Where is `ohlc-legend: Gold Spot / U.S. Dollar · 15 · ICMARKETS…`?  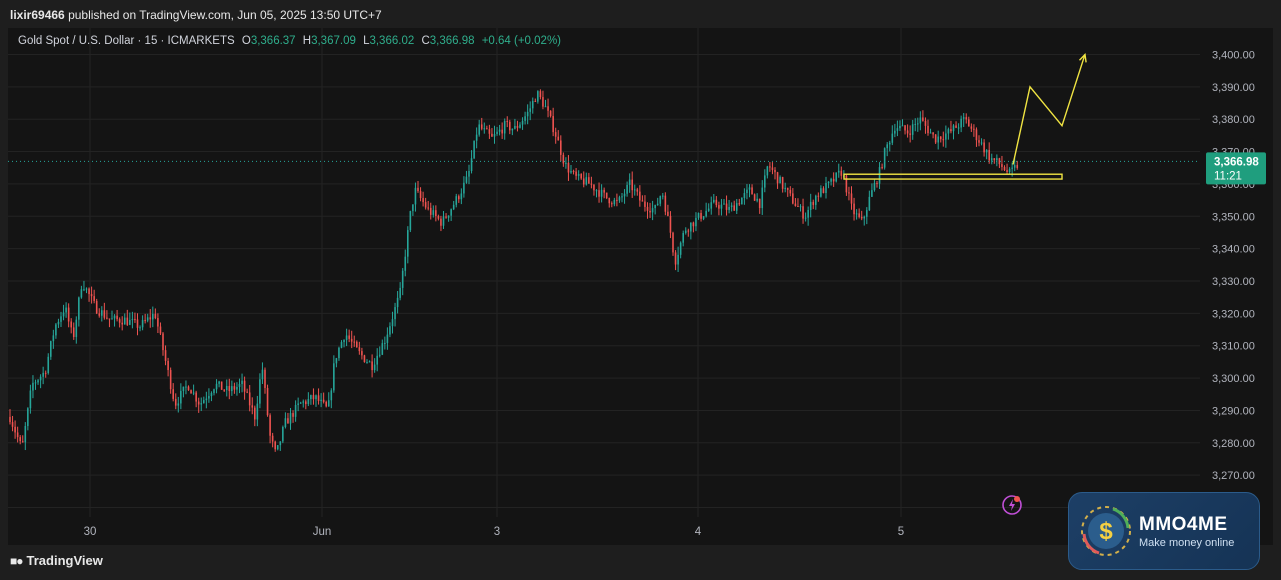
ohlc-legend: Gold Spot / U.S. Dollar · 15 · ICMARKETS… is located at coordinates (289, 41).